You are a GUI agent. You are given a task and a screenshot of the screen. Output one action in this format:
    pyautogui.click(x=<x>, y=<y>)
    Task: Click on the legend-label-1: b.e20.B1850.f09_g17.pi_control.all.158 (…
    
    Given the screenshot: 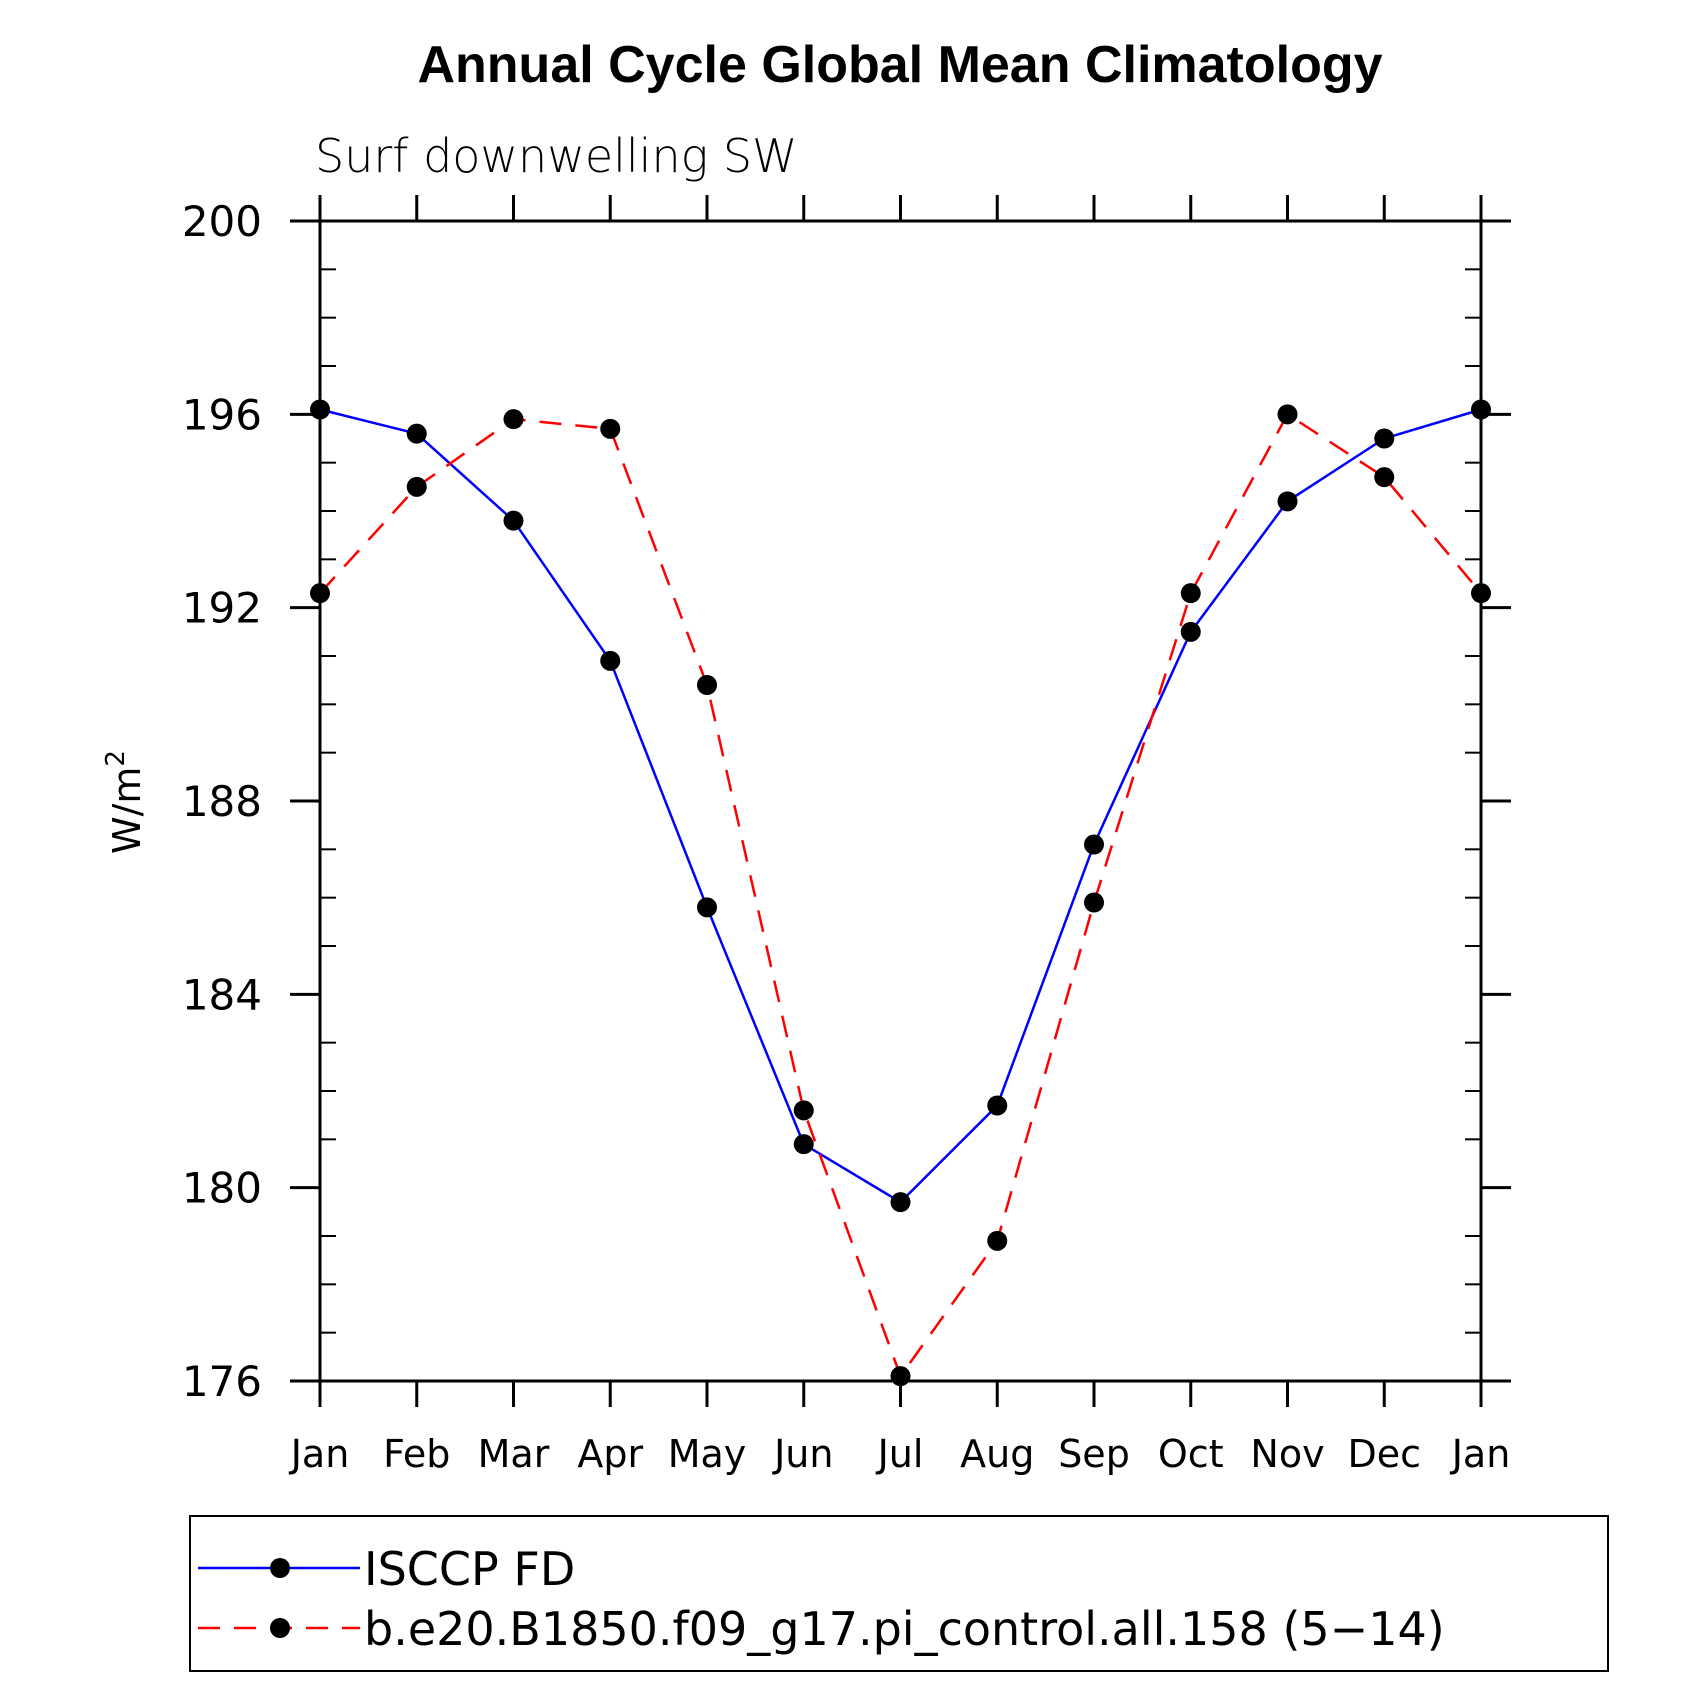 What is the action you would take?
    pyautogui.click(x=904, y=1629)
    